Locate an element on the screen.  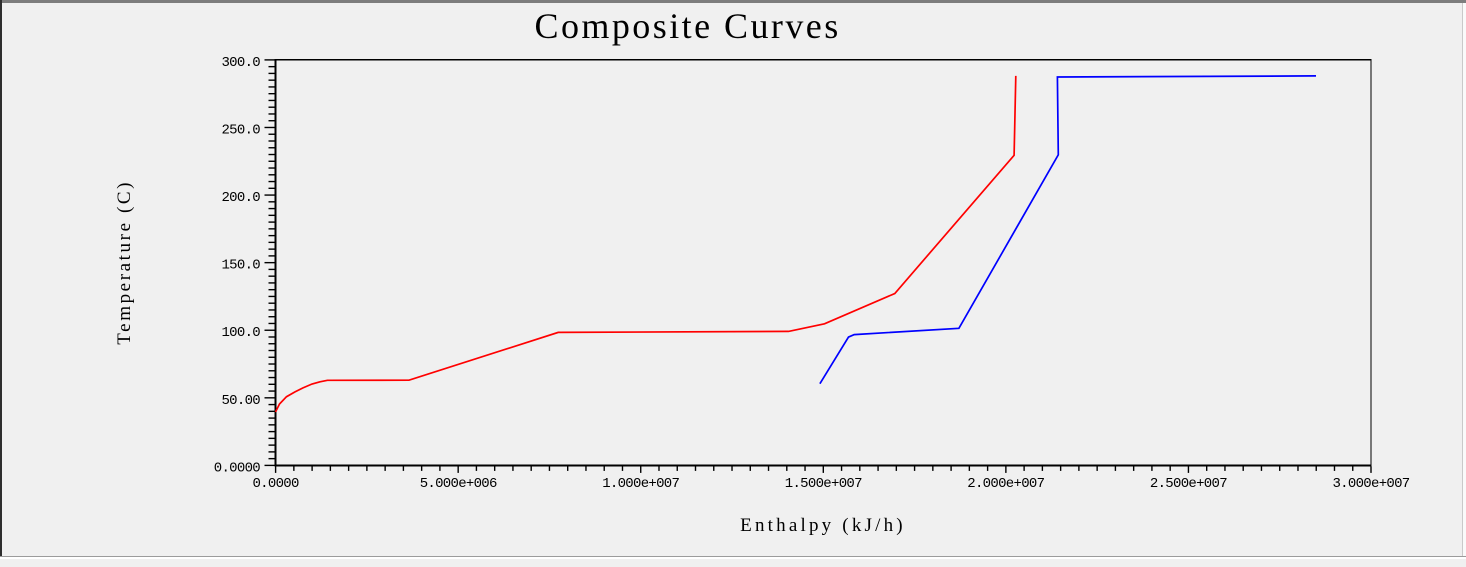
svg-text: 1.500e+007 is located at coordinates (823, 484).